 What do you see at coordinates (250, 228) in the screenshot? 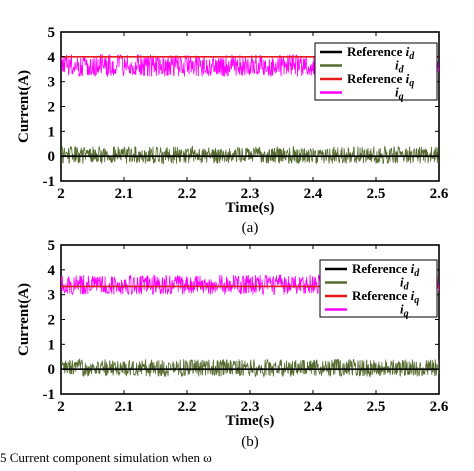
I see `panel-label: (a)` at bounding box center [250, 228].